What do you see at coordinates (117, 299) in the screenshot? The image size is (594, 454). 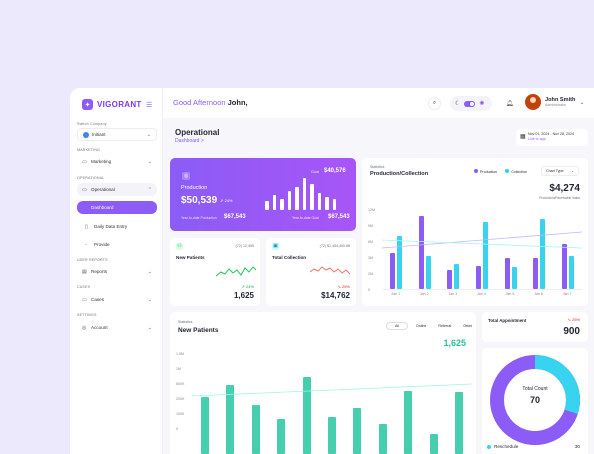 I see `sidebar-item-cases: ▭ Cases ⌄` at bounding box center [117, 299].